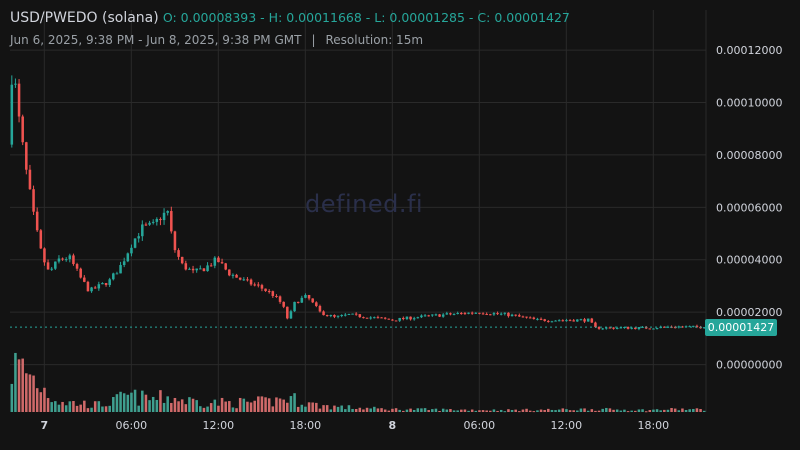  I want to click on y-tick-label: 0.00010000, so click(749, 103).